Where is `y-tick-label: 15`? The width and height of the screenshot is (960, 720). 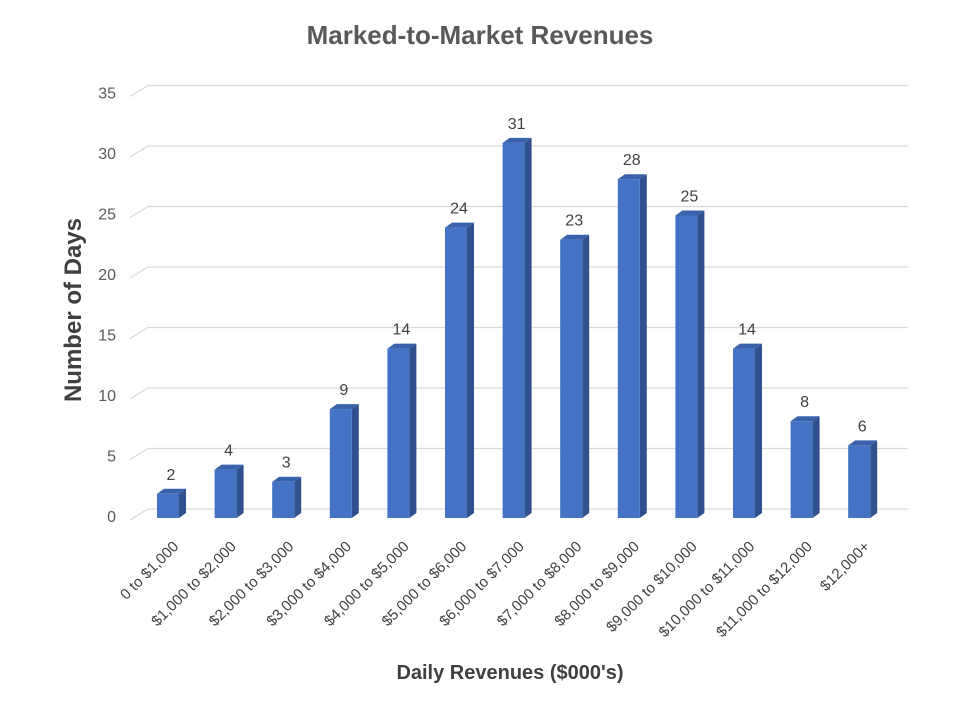 y-tick-label: 15 is located at coordinates (107, 336).